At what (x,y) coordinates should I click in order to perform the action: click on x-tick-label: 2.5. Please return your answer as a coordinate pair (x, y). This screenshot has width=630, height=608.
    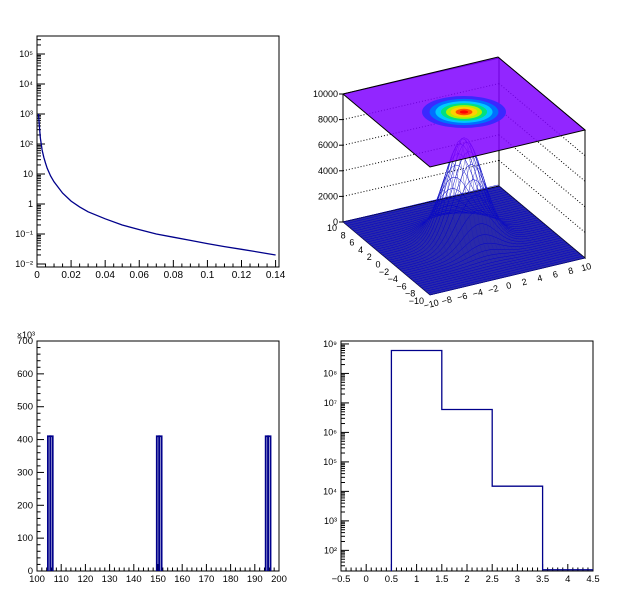
    Looking at the image, I should click on (492, 579).